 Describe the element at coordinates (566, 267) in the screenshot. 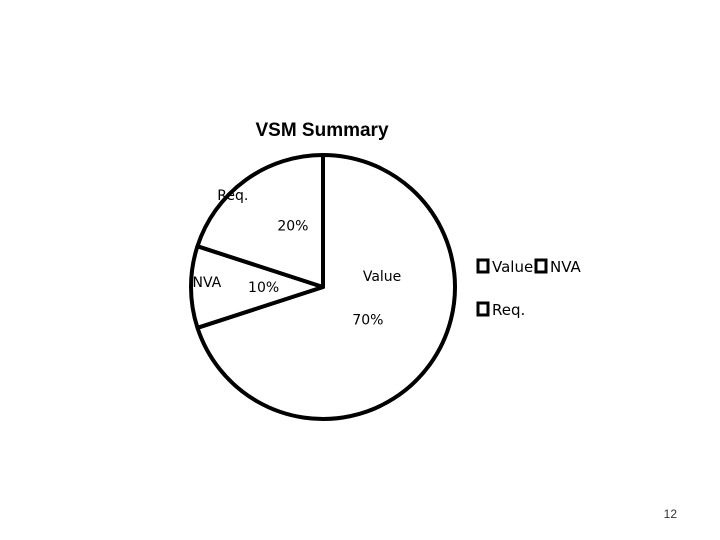

I see `legend-label: NVA` at that location.